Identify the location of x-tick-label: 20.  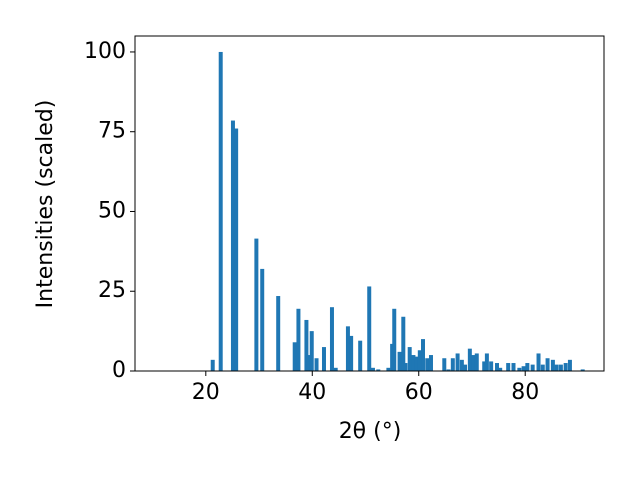
(206, 392).